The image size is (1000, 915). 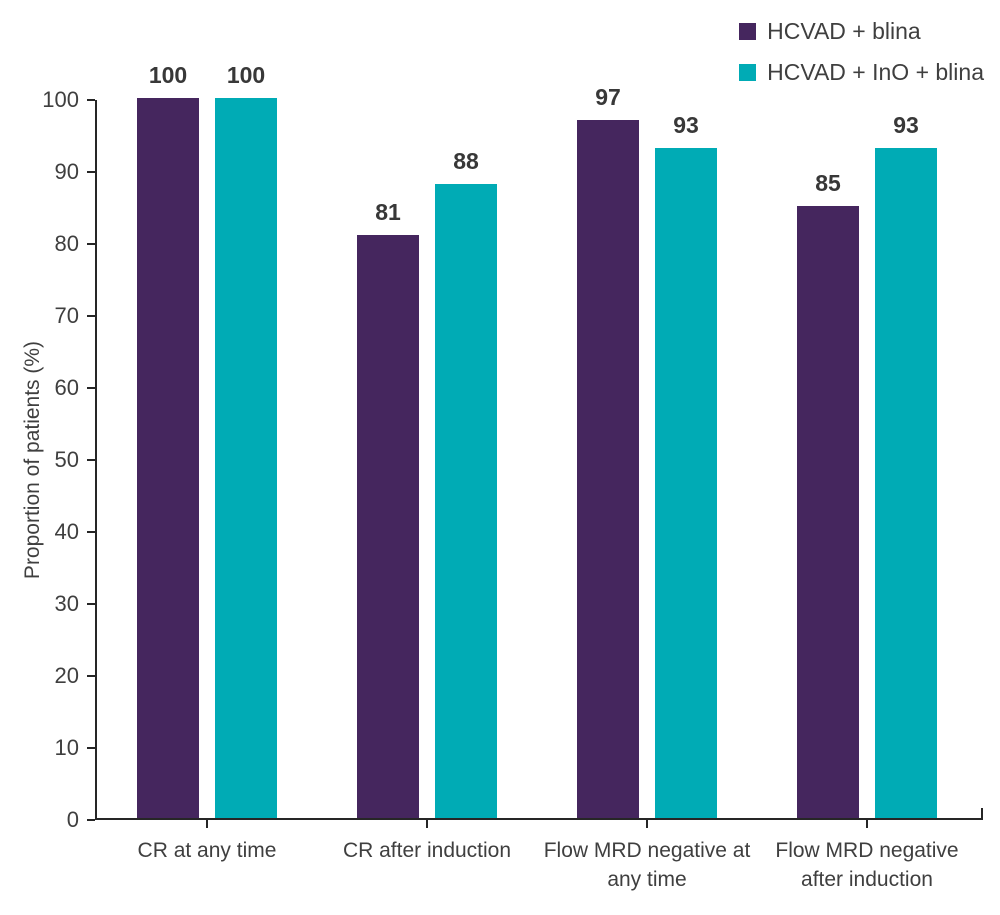 What do you see at coordinates (66, 315) in the screenshot?
I see `y-axis-tick-label: 70` at bounding box center [66, 315].